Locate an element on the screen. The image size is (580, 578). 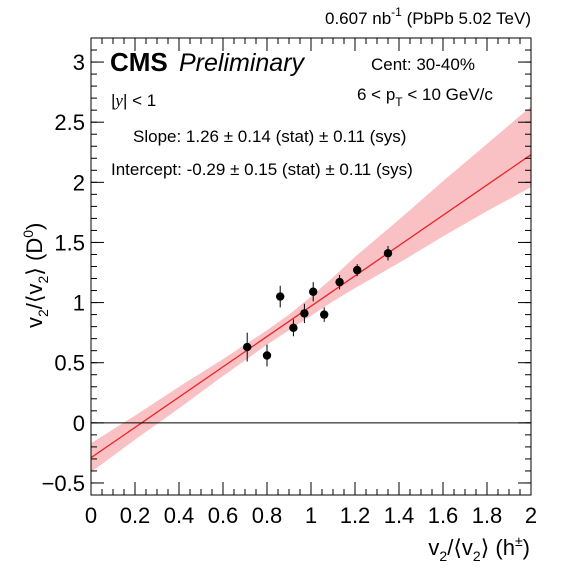
x-tick-label-6: 1.2 is located at coordinates (355, 515).